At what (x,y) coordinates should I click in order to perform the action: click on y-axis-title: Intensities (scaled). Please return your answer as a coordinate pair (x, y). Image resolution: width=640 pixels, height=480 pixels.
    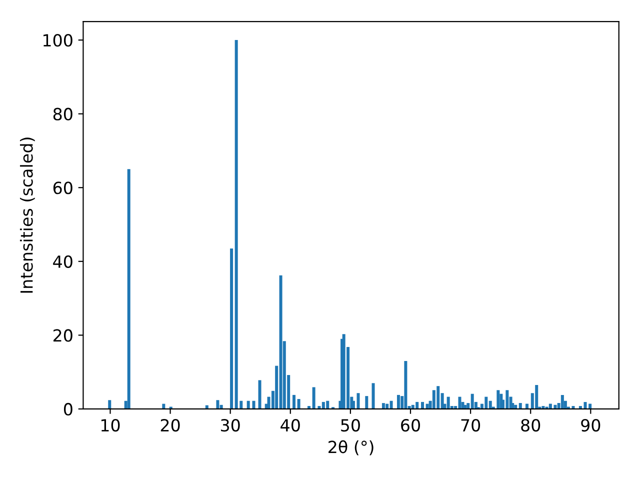
    Looking at the image, I should click on (27, 215).